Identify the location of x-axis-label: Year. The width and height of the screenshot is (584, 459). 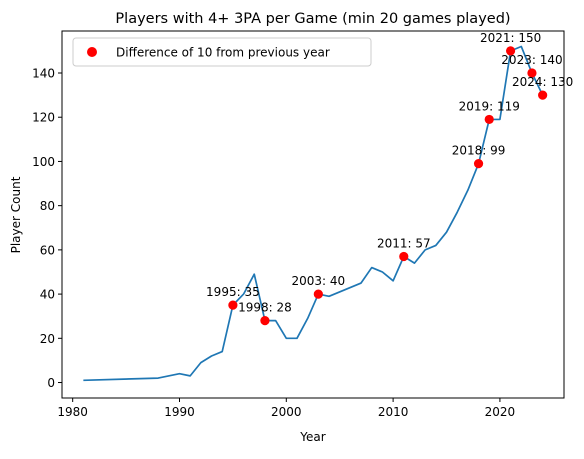
(312, 437).